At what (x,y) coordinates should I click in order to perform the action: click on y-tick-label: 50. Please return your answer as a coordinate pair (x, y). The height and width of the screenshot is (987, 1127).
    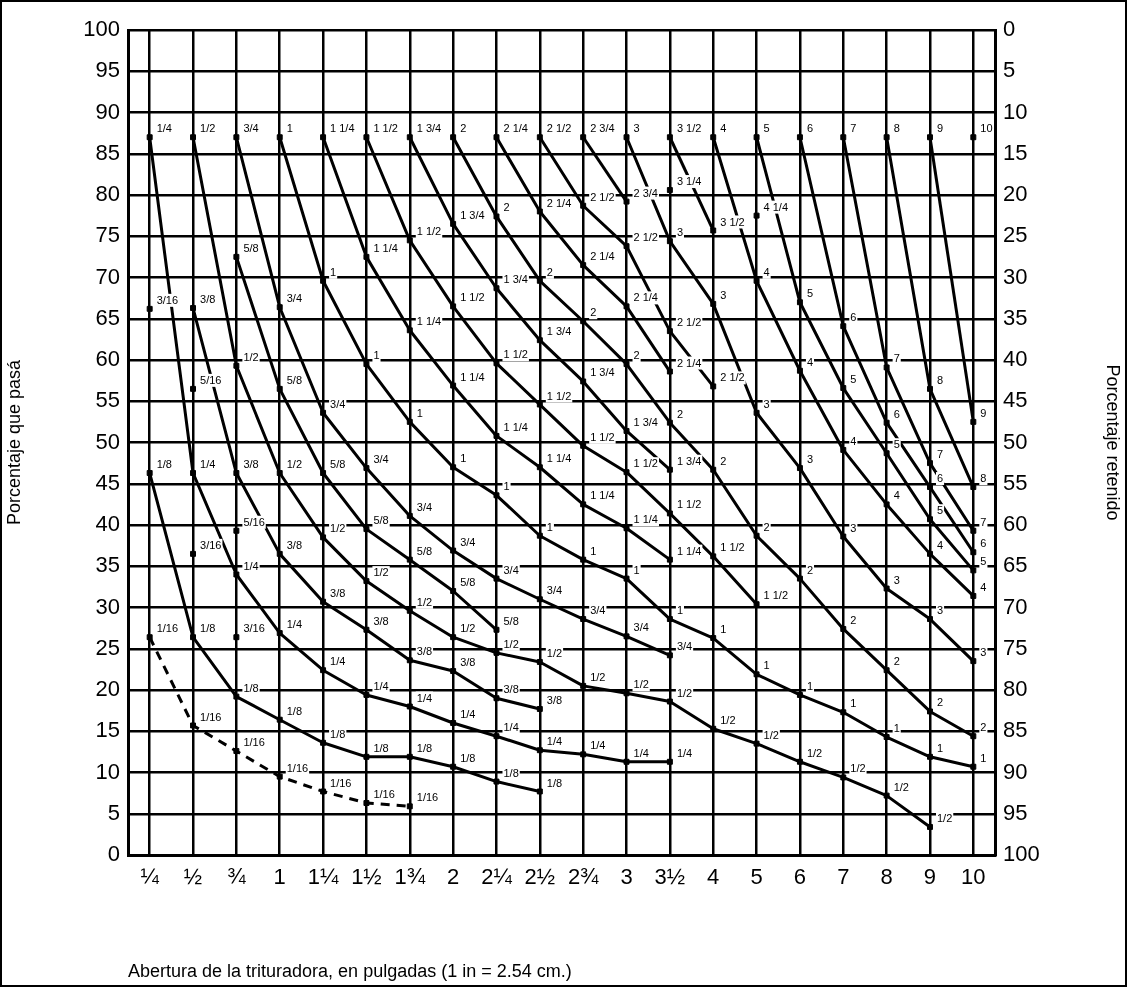
    Looking at the image, I should click on (107, 441).